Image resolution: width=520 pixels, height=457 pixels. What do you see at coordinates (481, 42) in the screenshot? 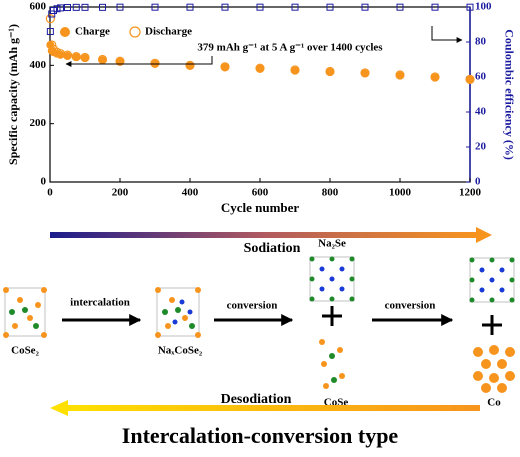
I see `y2-tick-label: 80` at bounding box center [481, 42].